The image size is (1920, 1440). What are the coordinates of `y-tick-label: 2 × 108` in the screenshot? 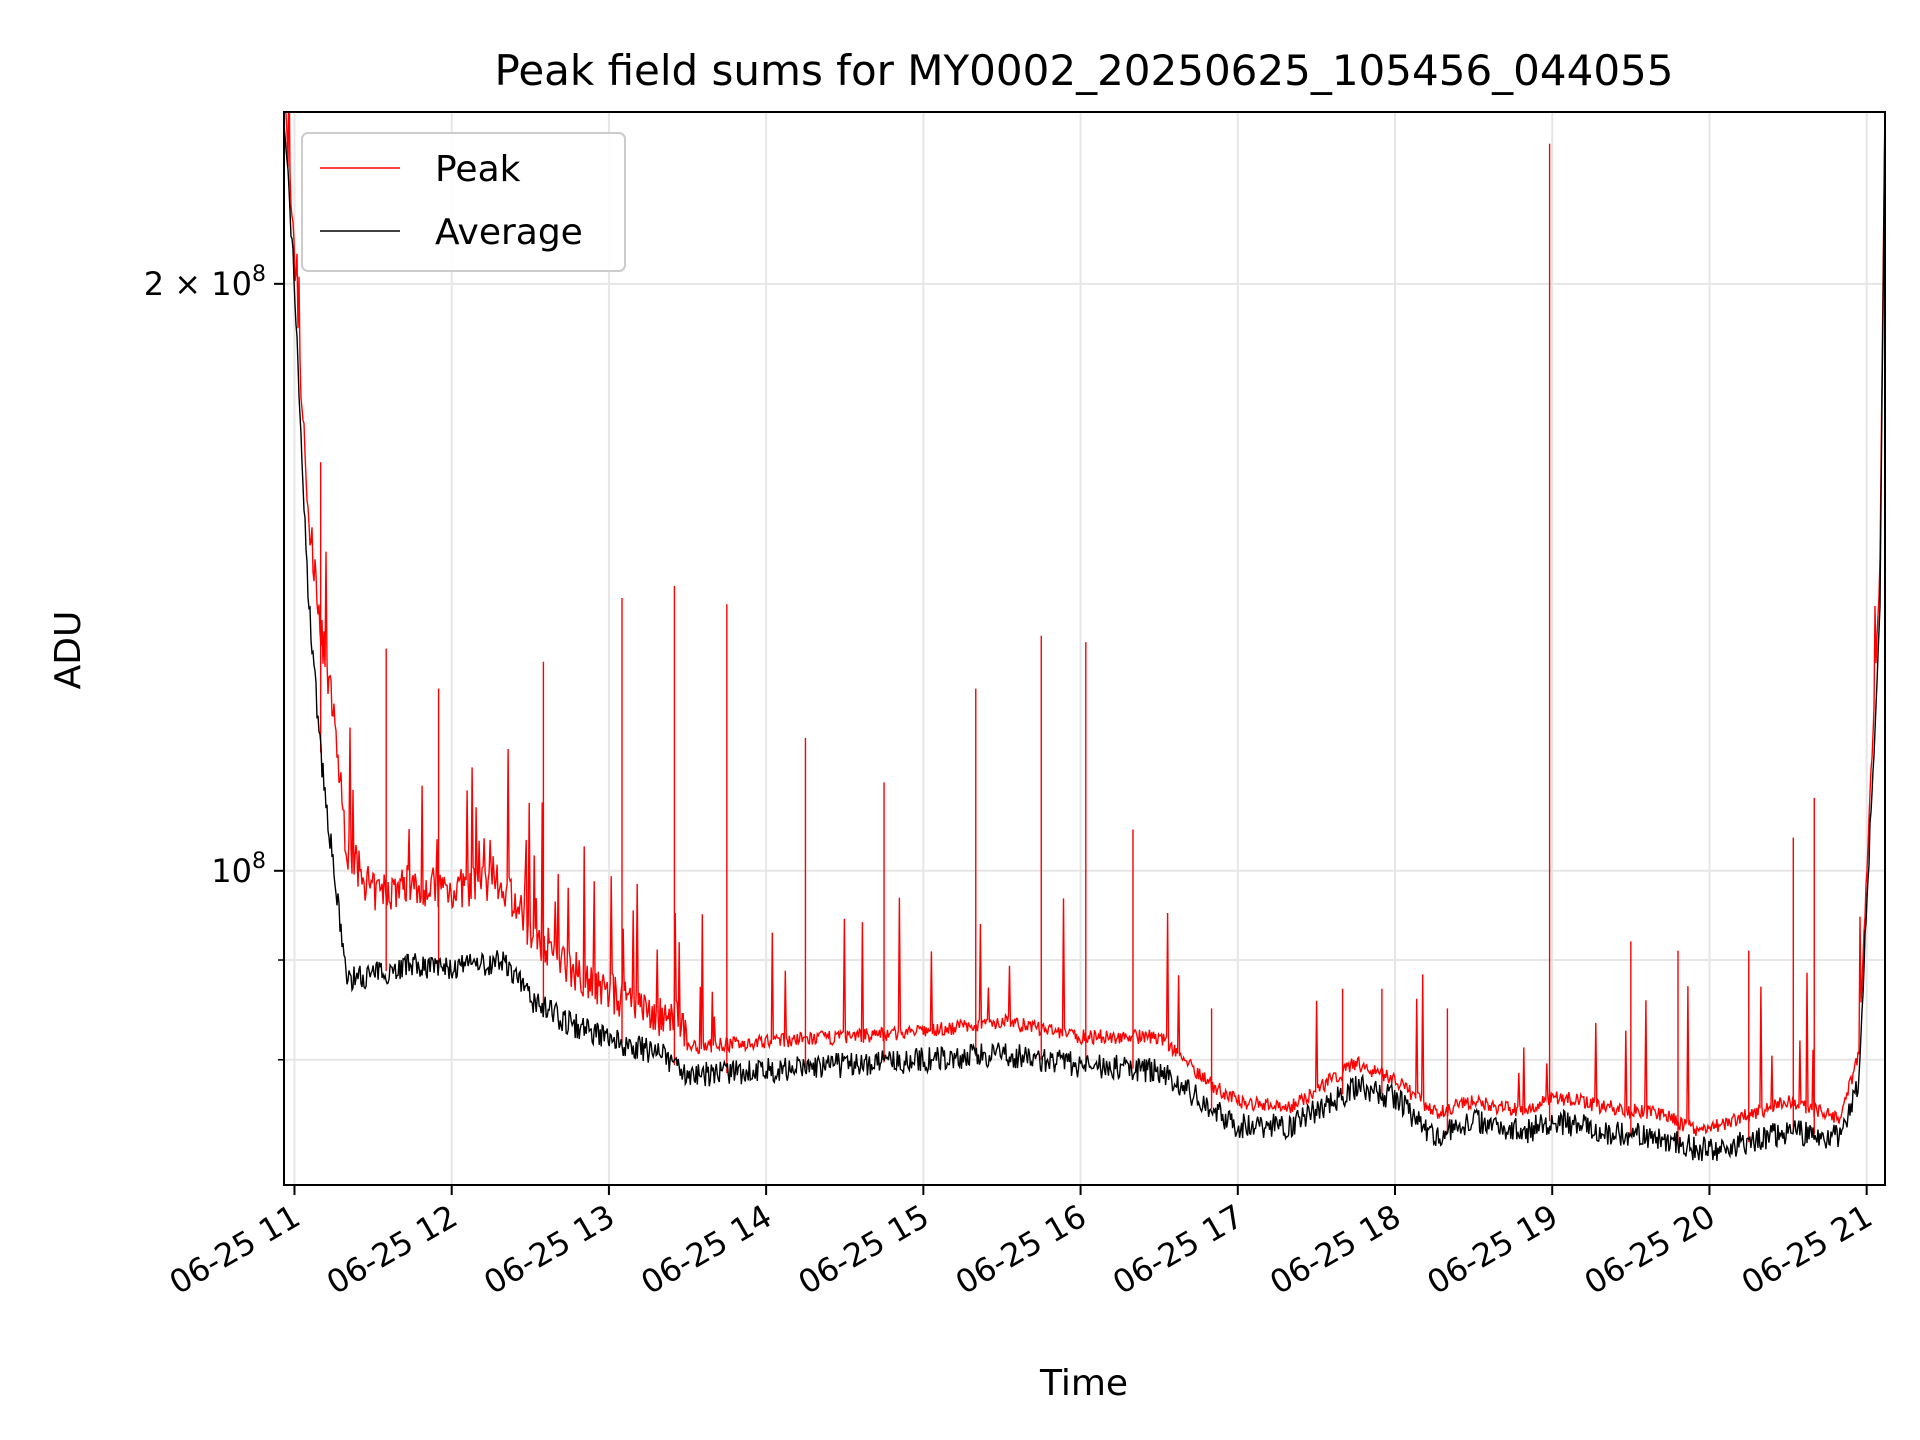 It's located at (205, 282).